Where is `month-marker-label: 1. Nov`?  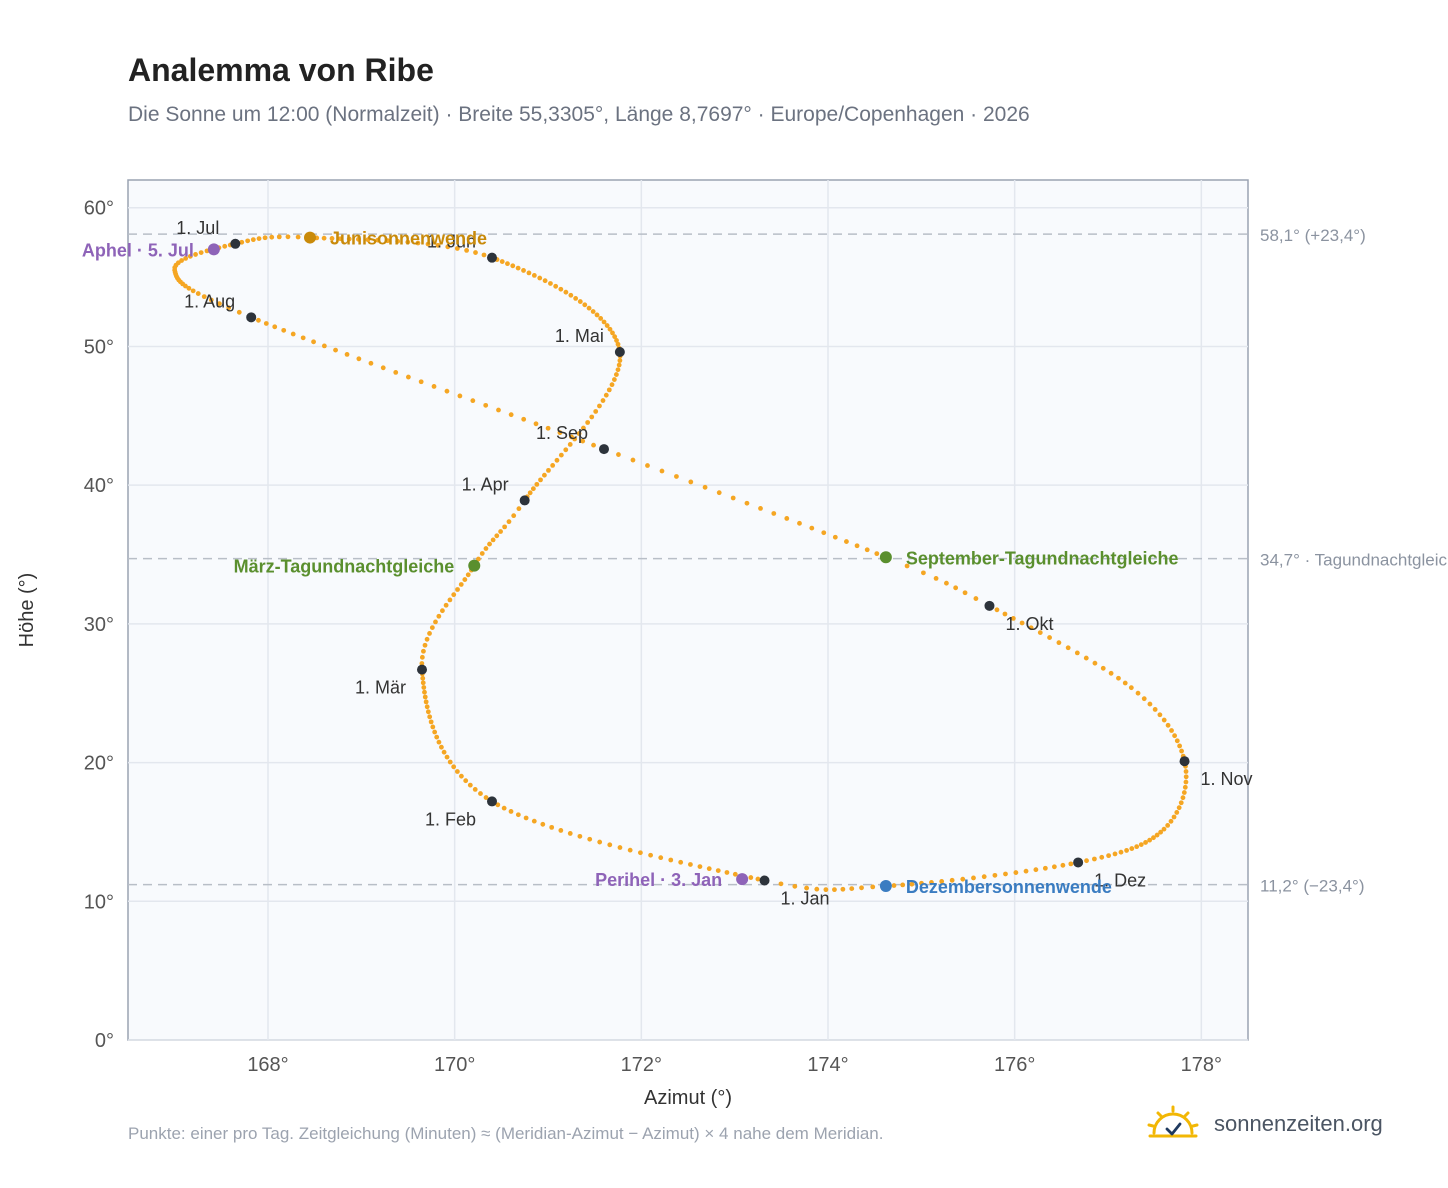
month-marker-label: 1. Nov is located at coordinates (1227, 779).